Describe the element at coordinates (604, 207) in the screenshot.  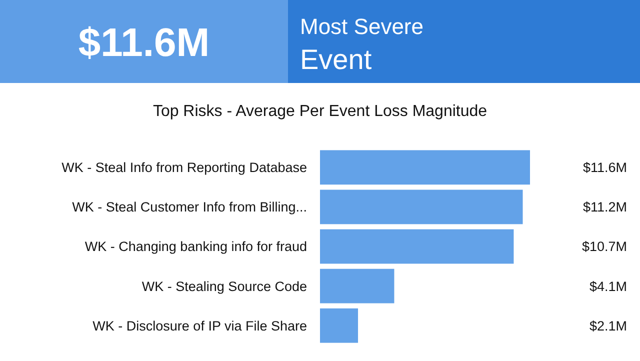
I see `data-label: $11.2M` at that location.